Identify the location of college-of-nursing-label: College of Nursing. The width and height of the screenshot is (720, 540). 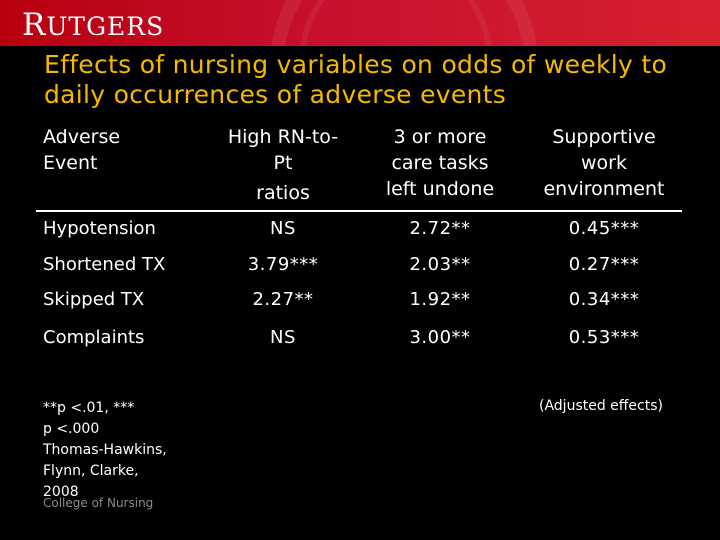
(98, 503).